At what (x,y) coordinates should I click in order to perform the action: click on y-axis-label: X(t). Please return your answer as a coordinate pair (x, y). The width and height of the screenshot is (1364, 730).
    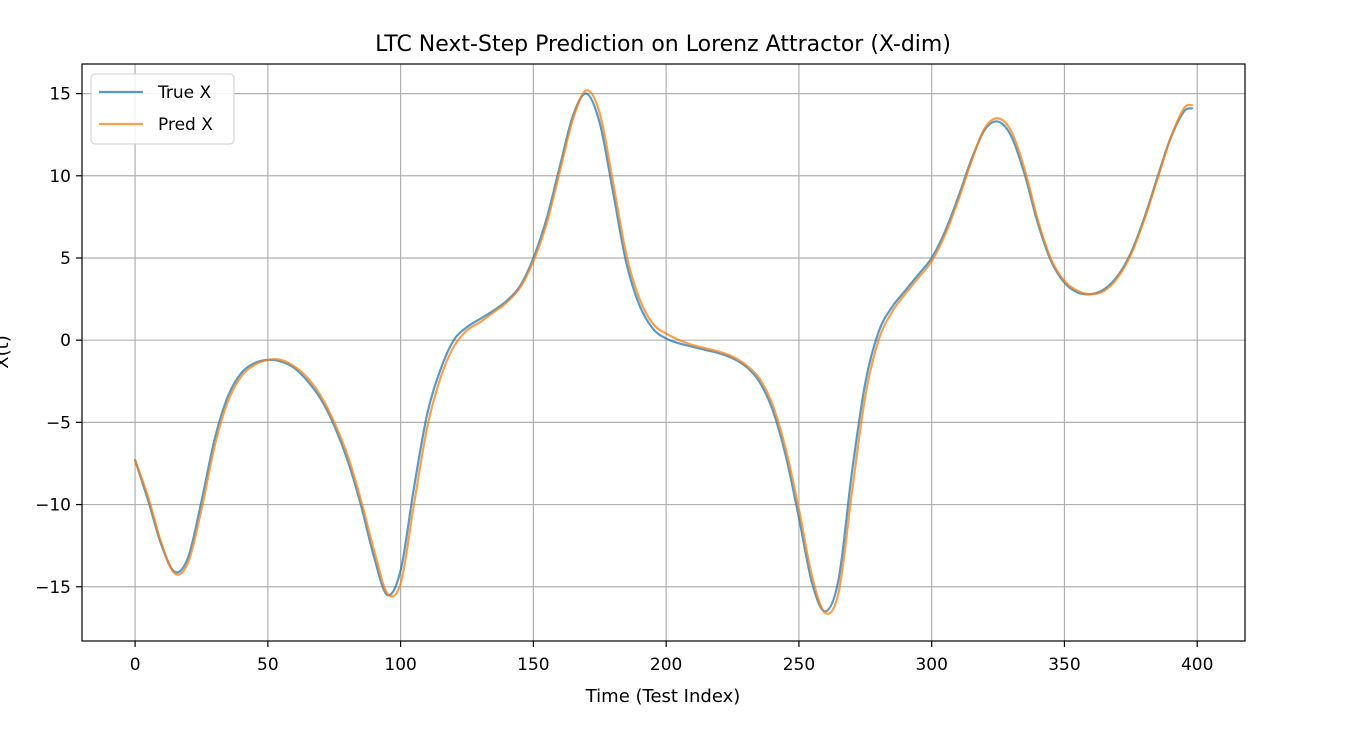
    Looking at the image, I should click on (6, 351).